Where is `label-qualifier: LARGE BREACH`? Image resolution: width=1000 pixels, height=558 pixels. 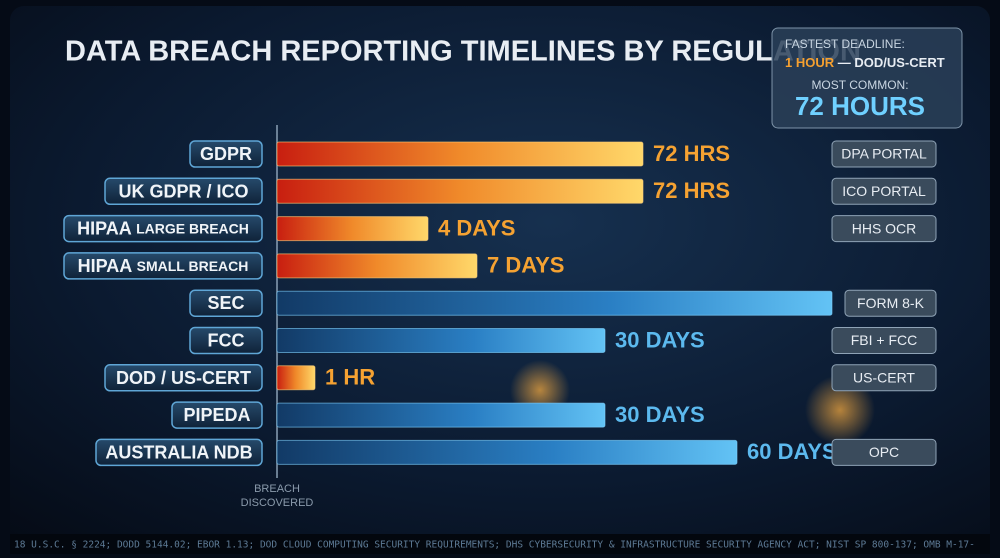 label-qualifier: LARGE BREACH is located at coordinates (192, 228).